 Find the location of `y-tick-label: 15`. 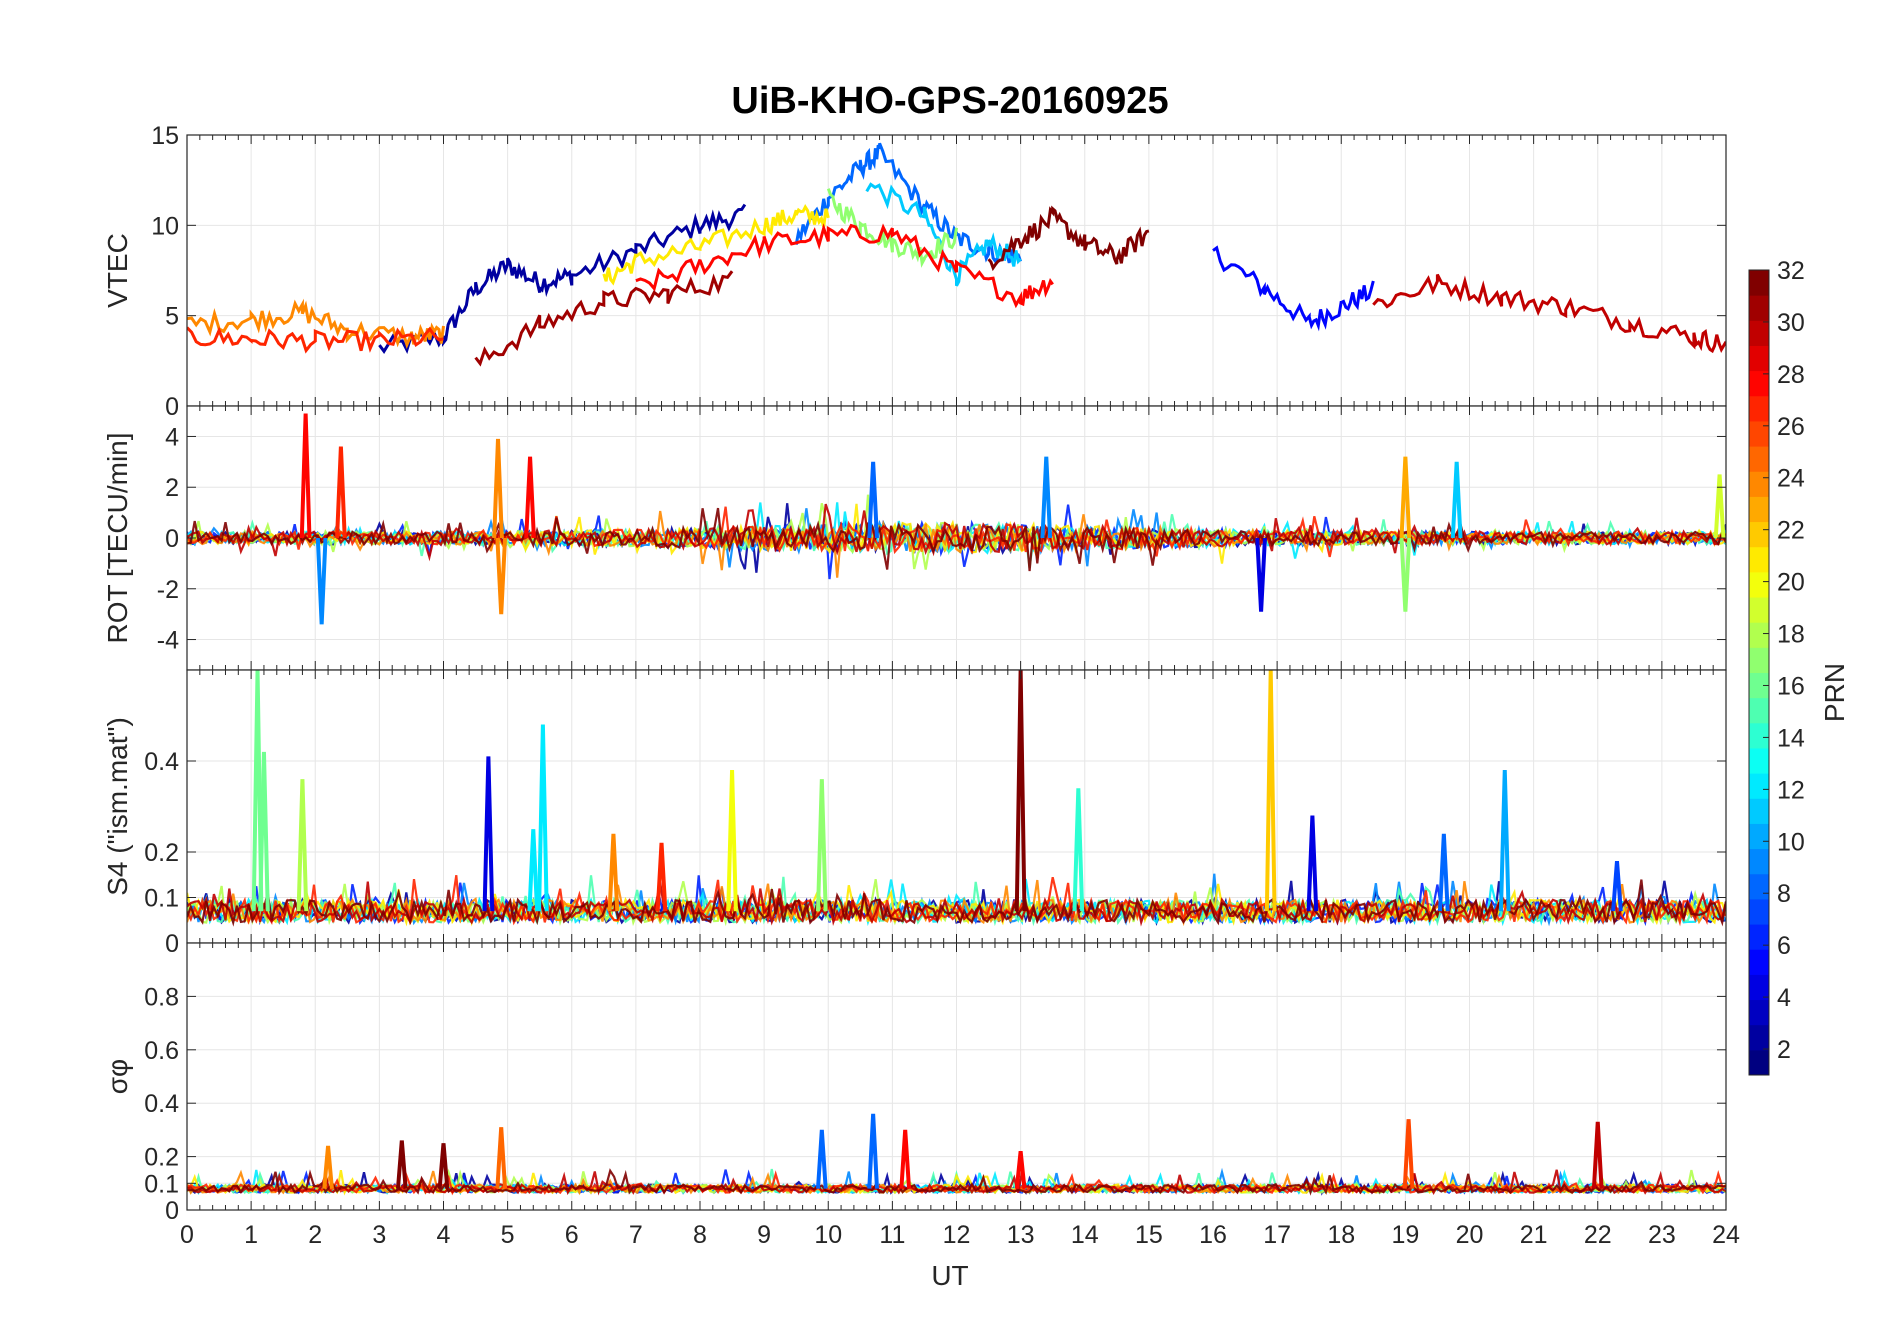

y-tick-label: 15 is located at coordinates (165, 136).